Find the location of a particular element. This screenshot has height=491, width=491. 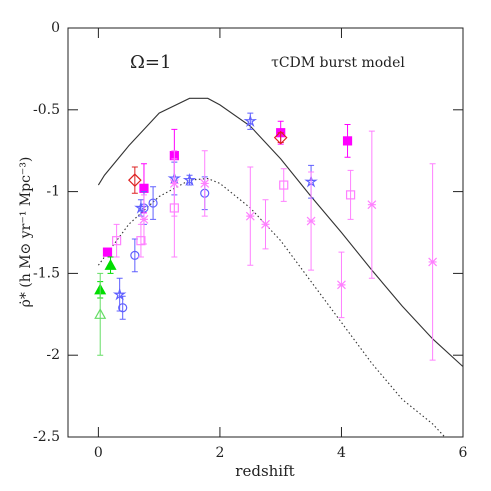

x-tick-label: 0 is located at coordinates (98, 453).